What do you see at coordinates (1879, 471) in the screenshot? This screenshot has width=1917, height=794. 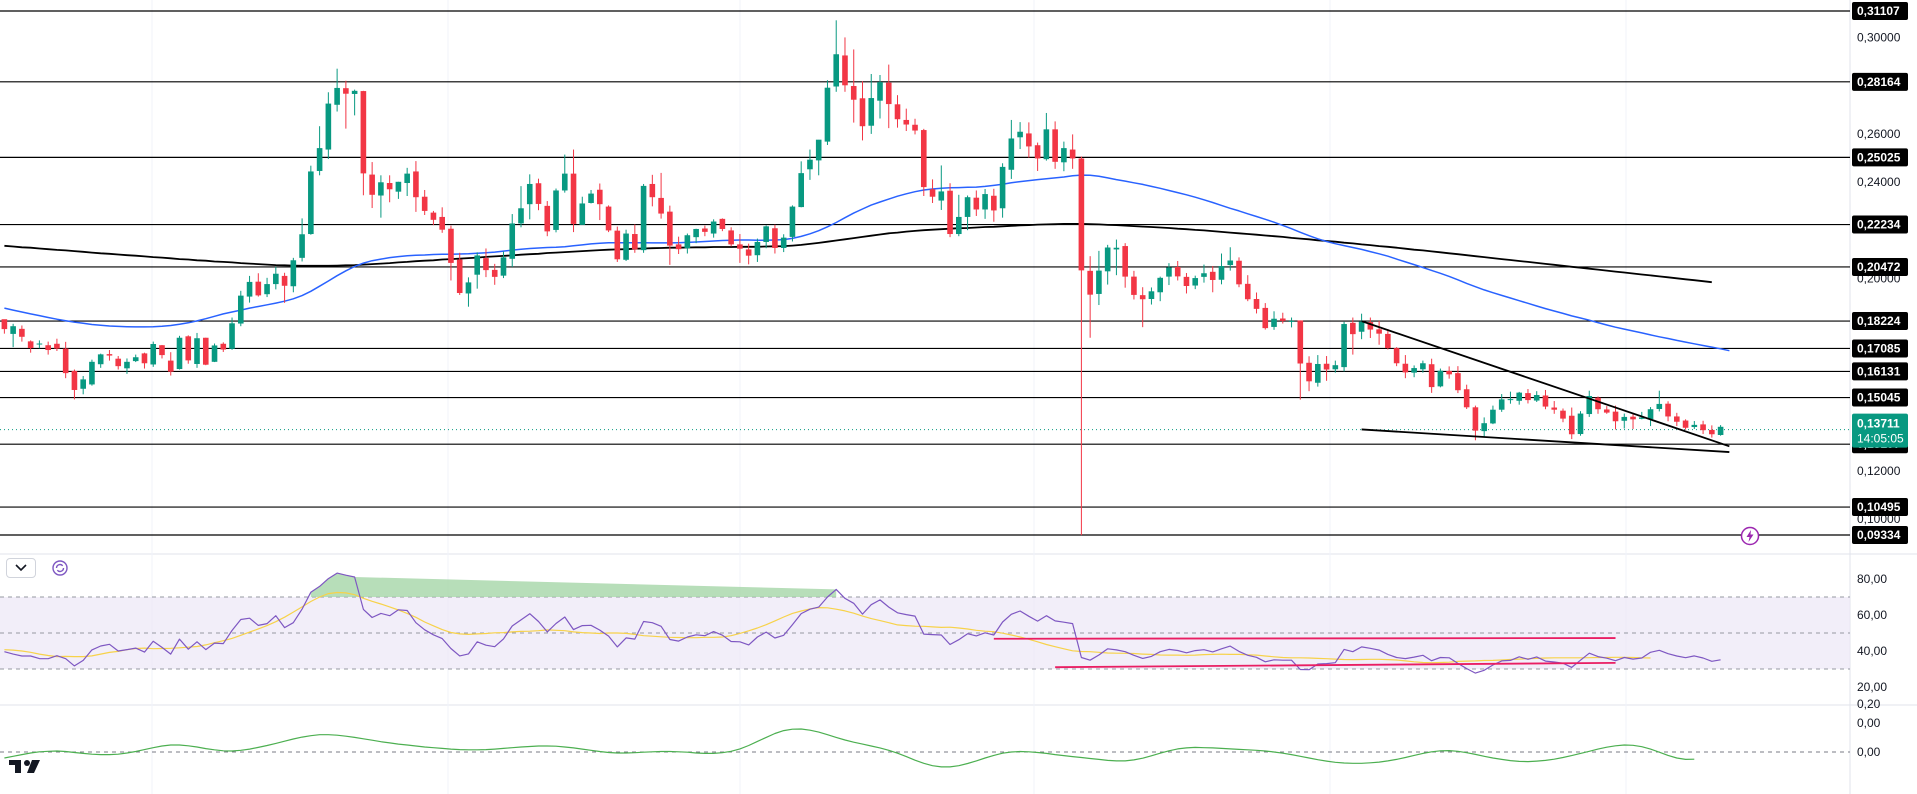 I see `price-tick-label: 0,12000` at bounding box center [1879, 471].